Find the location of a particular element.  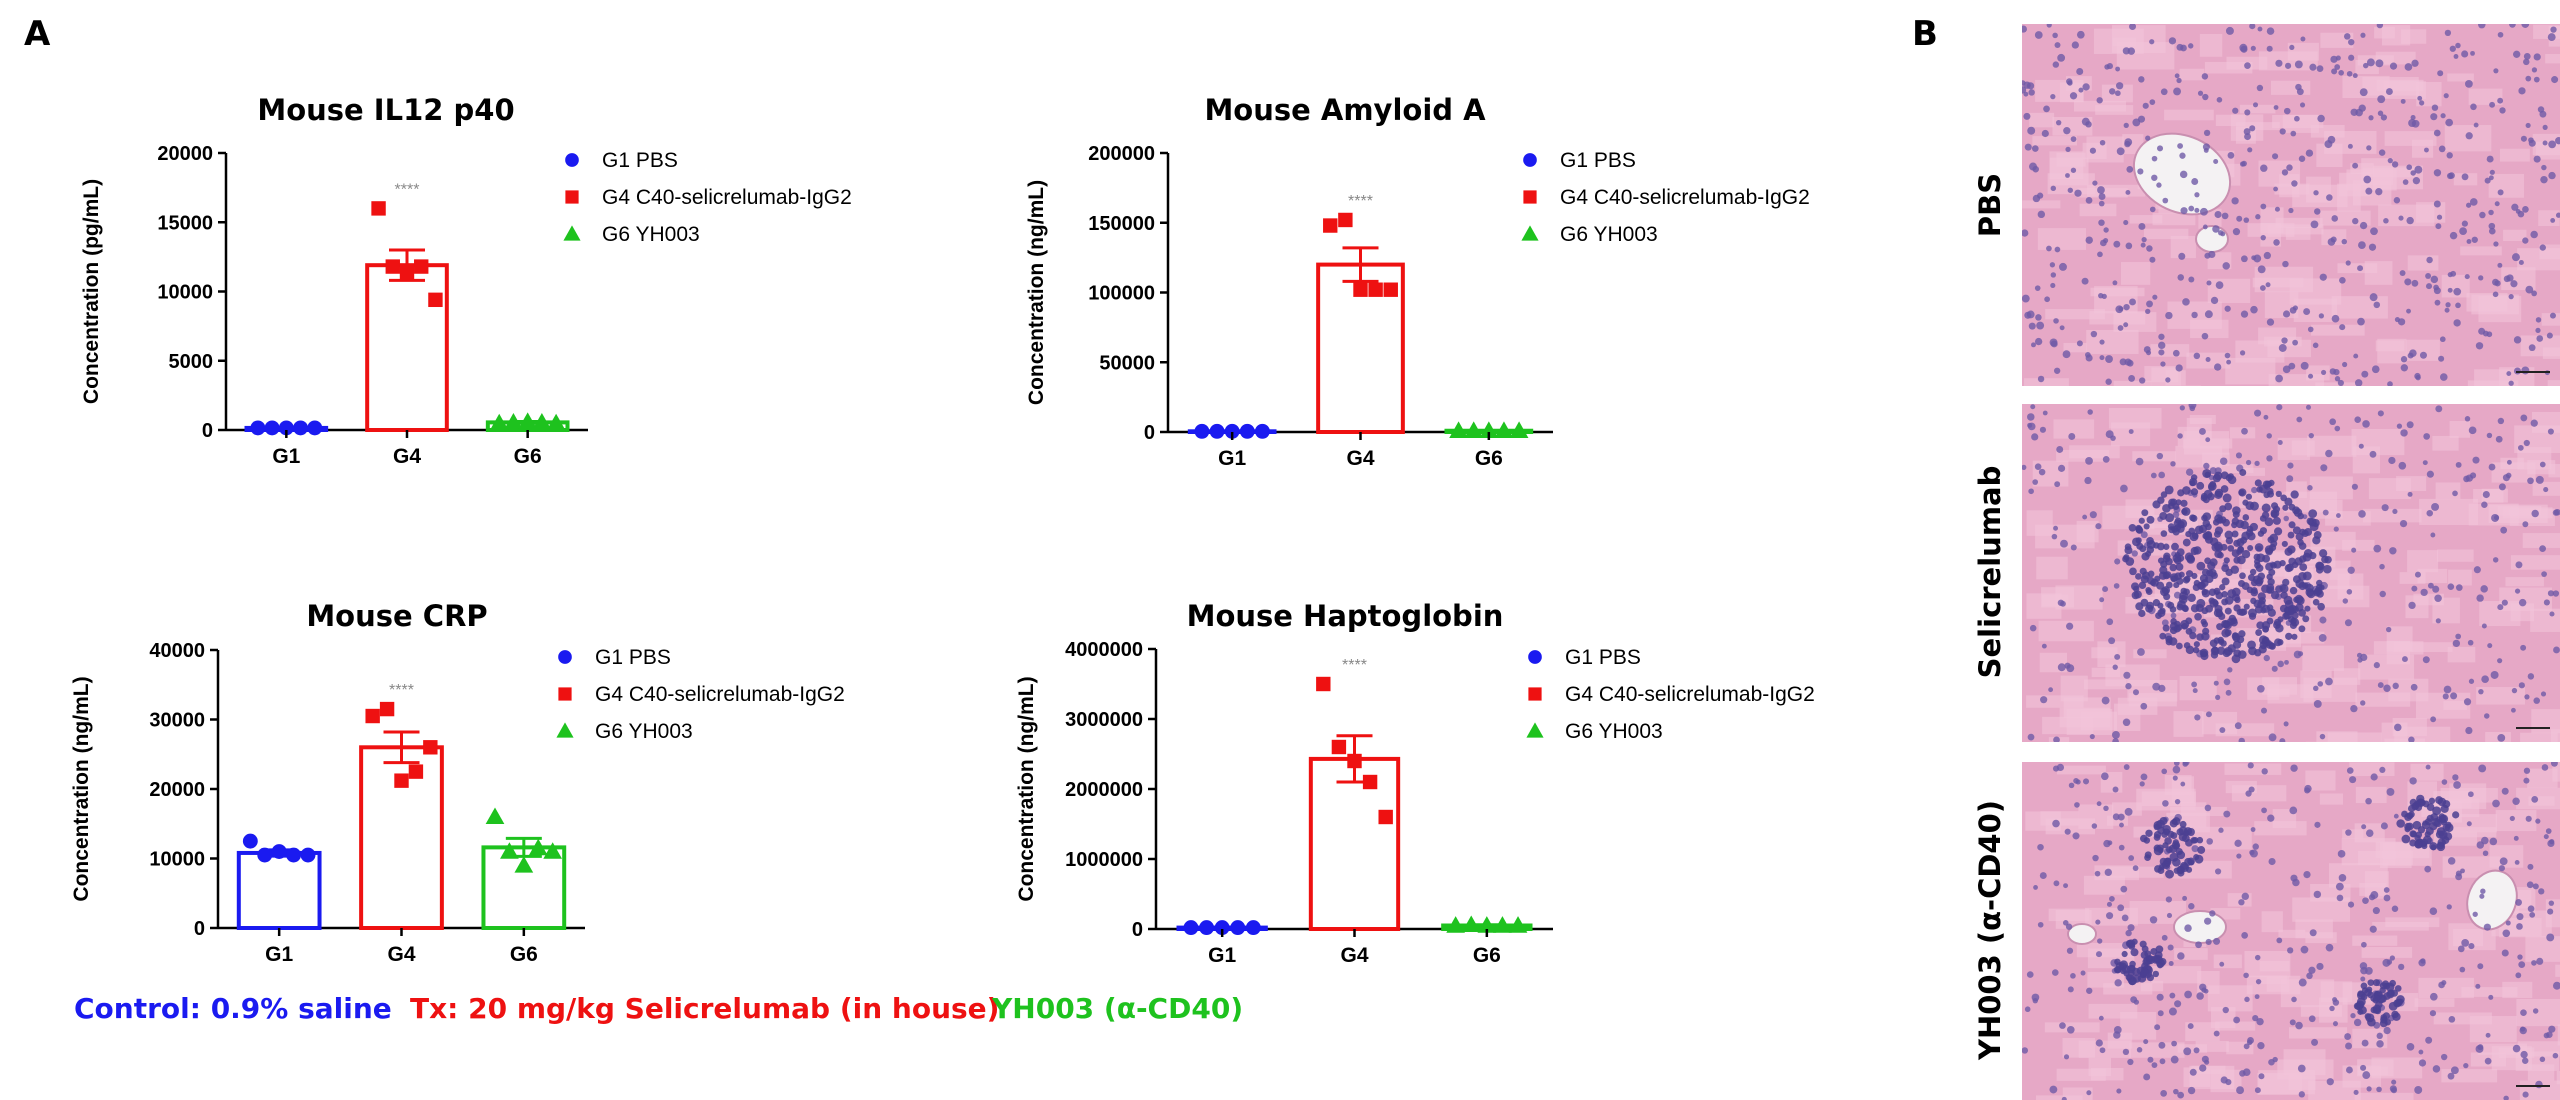

legend-label: G1 PBS is located at coordinates (640, 160).